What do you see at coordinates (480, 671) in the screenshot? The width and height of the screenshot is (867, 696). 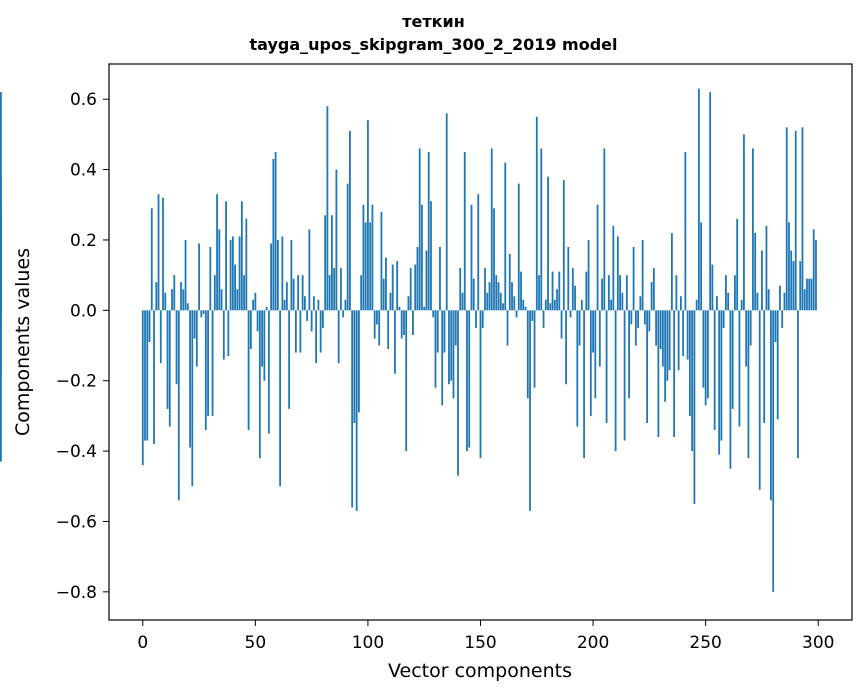 I see `x-axis-label: Vector components` at bounding box center [480, 671].